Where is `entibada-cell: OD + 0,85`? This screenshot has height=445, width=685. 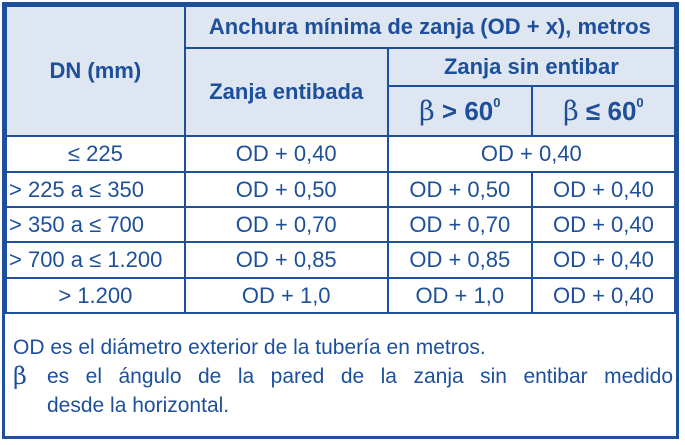 entibada-cell: OD + 0,85 is located at coordinates (286, 260).